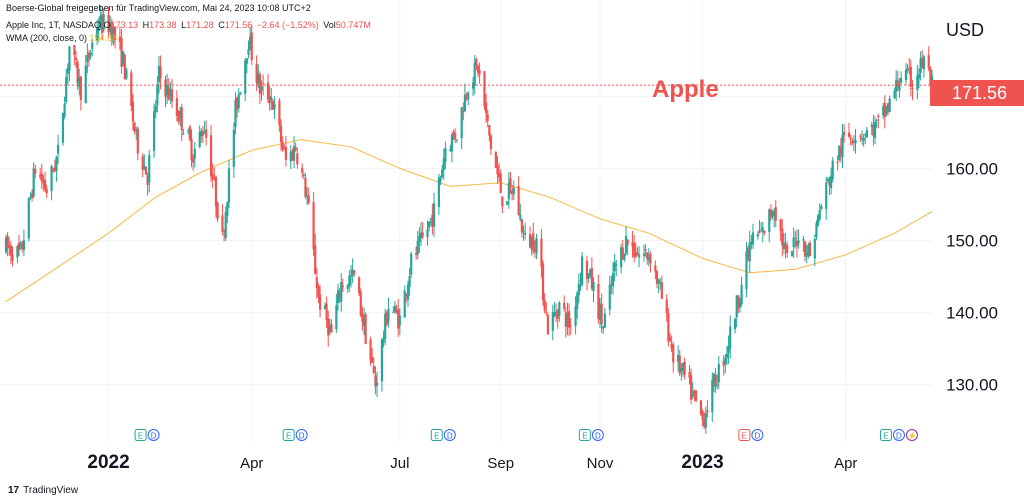 The height and width of the screenshot is (502, 1024). Describe the element at coordinates (43, 490) in the screenshot. I see `tradingview-footer: 17 TradingView` at that location.